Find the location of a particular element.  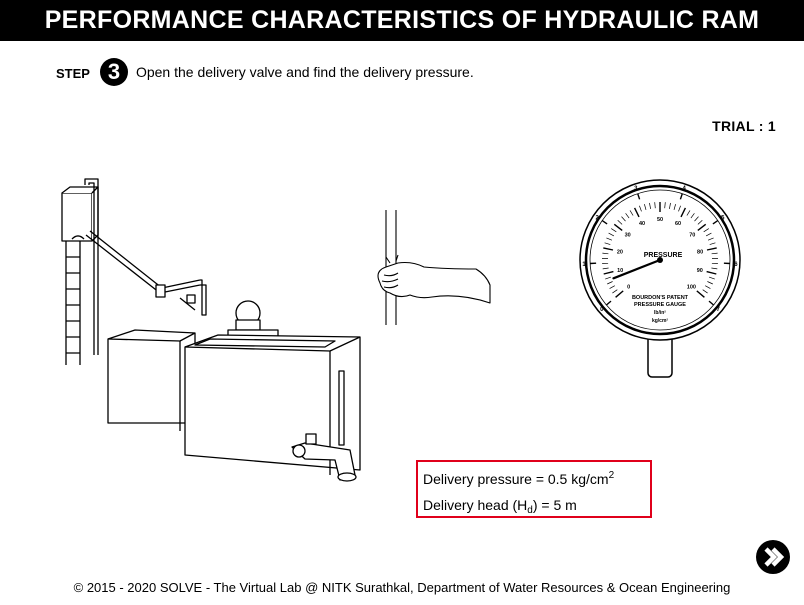

step-label: STEP is located at coordinates (73, 73).